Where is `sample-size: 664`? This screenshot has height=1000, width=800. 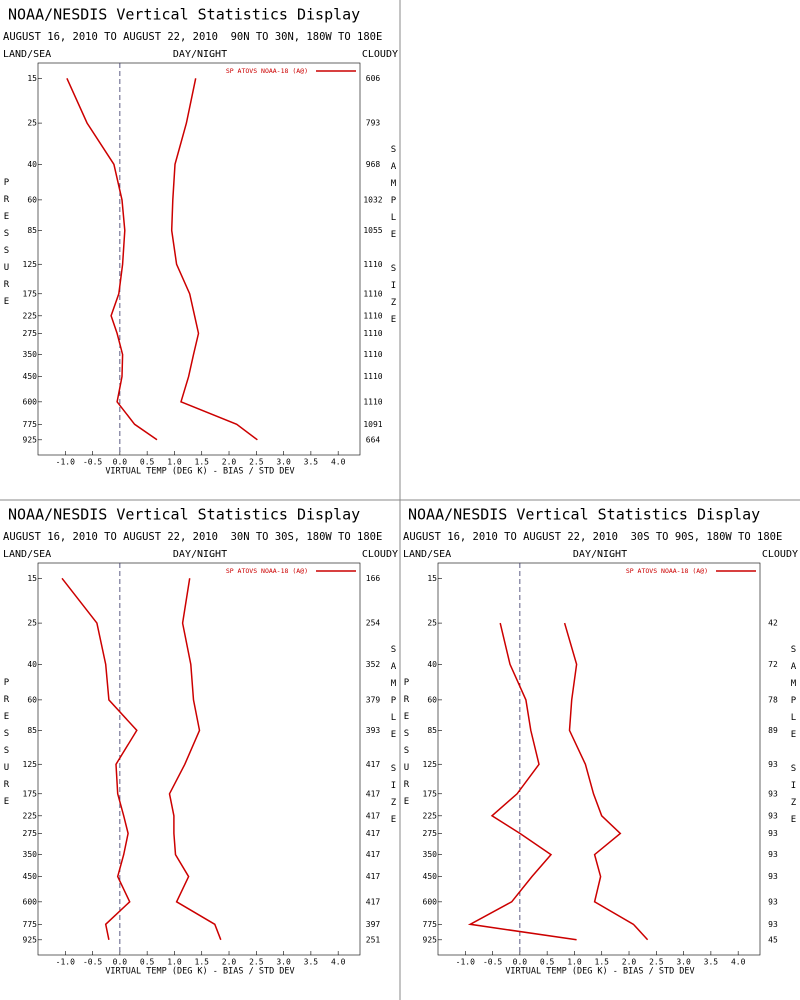
sample-size: 664 is located at coordinates (373, 439).